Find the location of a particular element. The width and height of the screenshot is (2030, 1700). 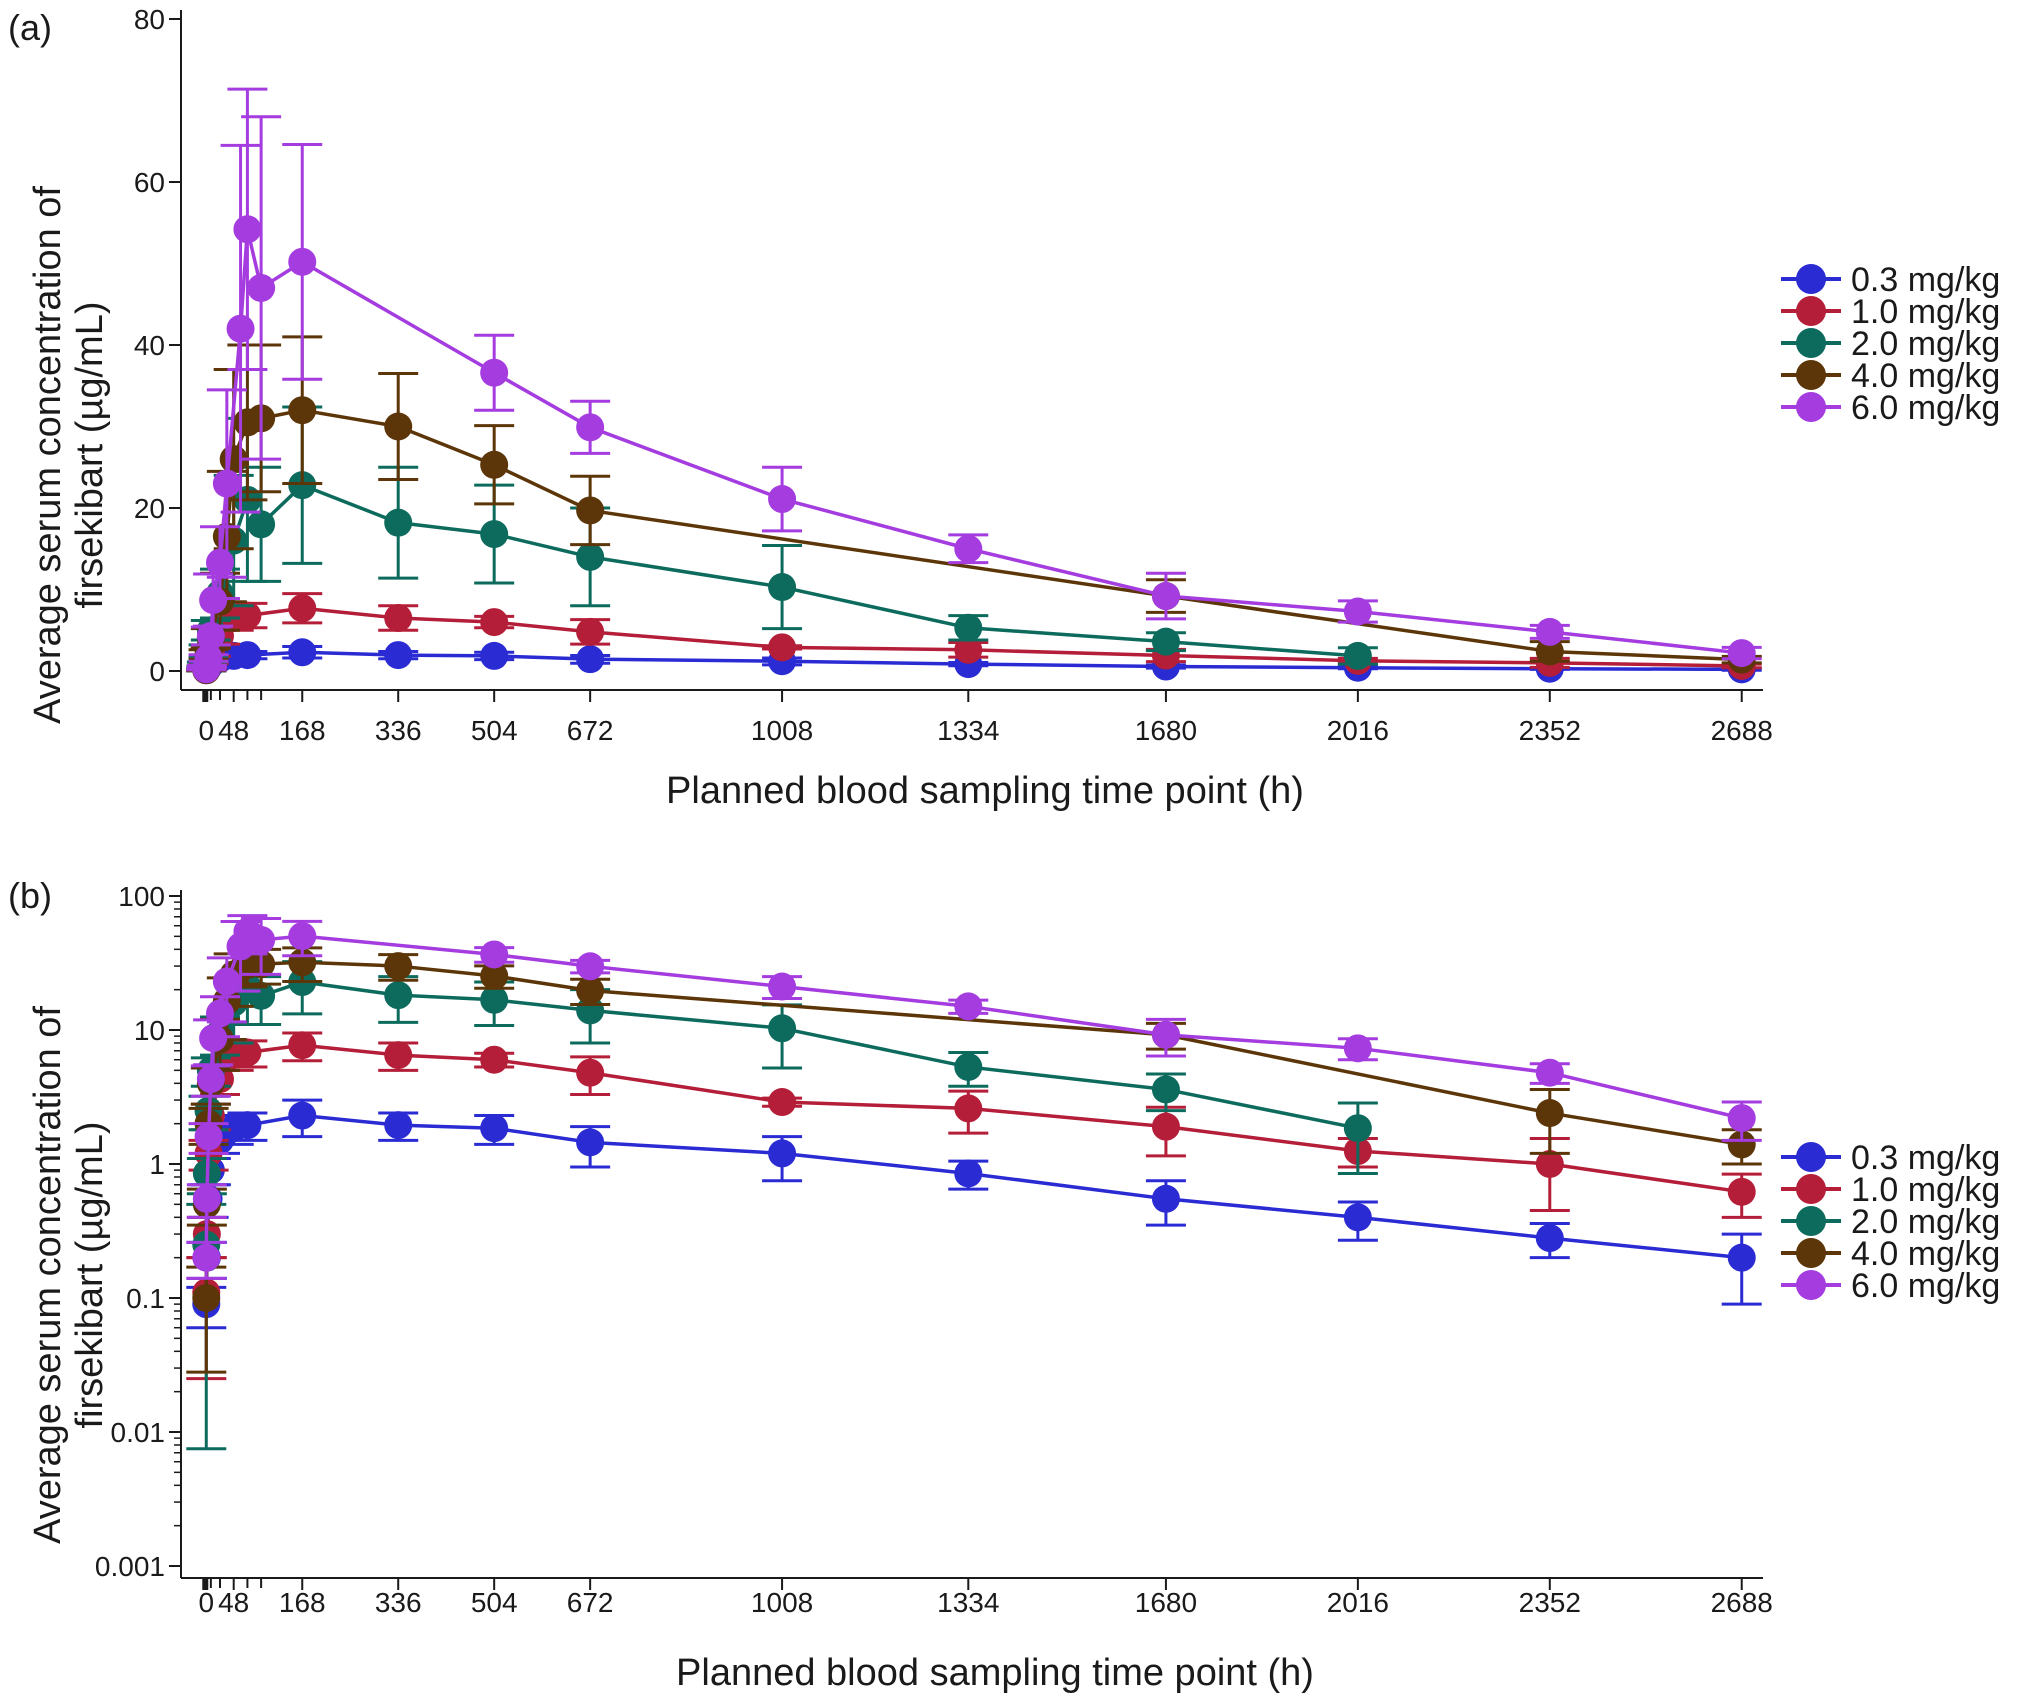

panel-a-y-tick-label: 60 is located at coordinates (149, 182).